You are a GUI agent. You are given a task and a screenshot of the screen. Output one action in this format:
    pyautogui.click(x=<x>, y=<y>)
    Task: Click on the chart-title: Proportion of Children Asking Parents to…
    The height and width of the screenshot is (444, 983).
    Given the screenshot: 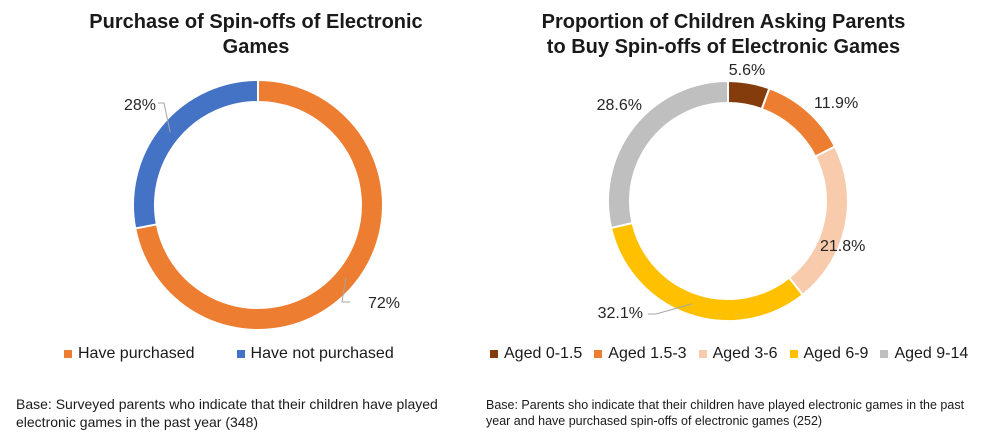 What is the action you would take?
    pyautogui.click(x=723, y=34)
    